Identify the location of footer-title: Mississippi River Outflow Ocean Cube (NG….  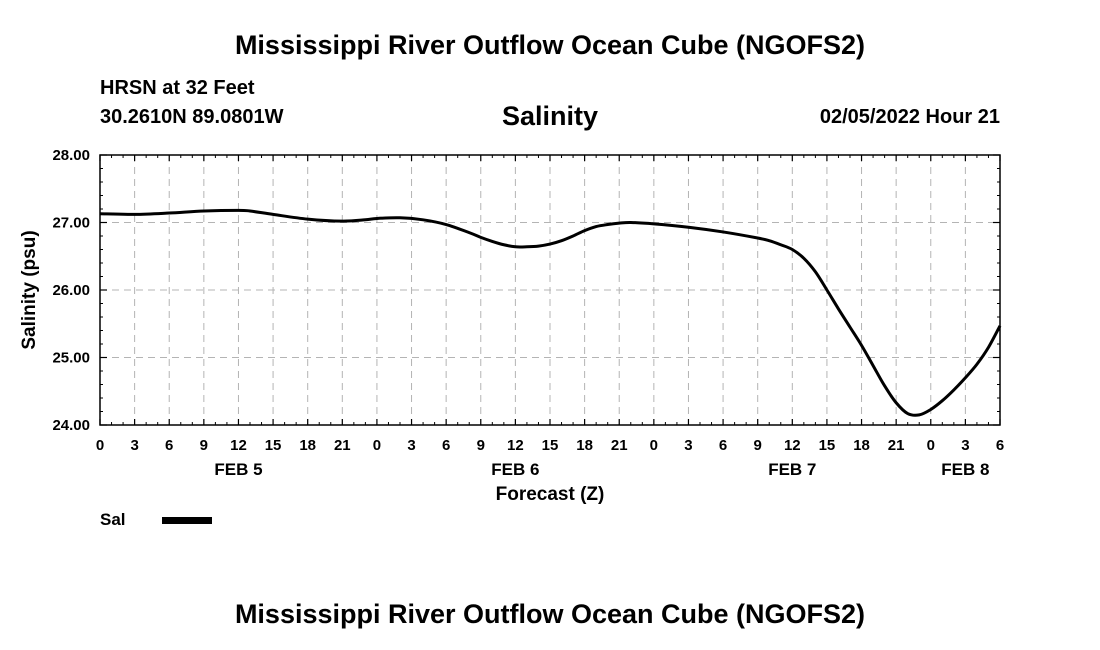
(550, 614).